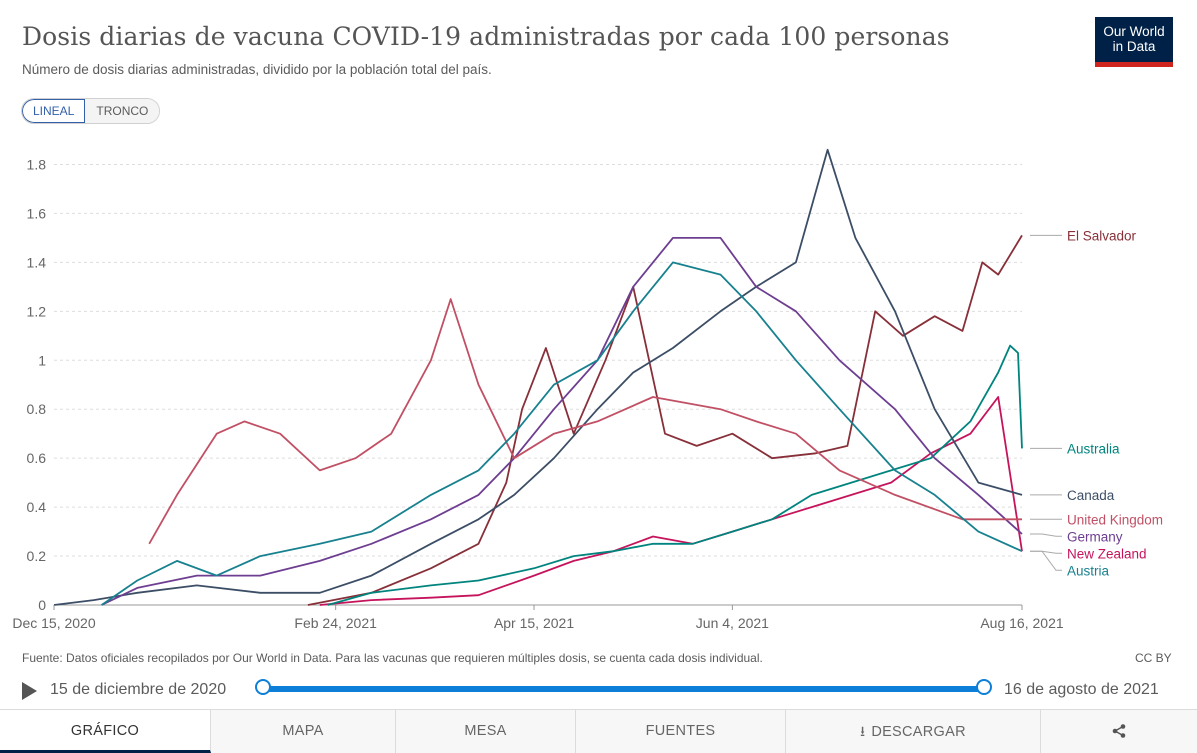 The height and width of the screenshot is (753, 1197). I want to click on legend-label: New Zealand, so click(1107, 553).